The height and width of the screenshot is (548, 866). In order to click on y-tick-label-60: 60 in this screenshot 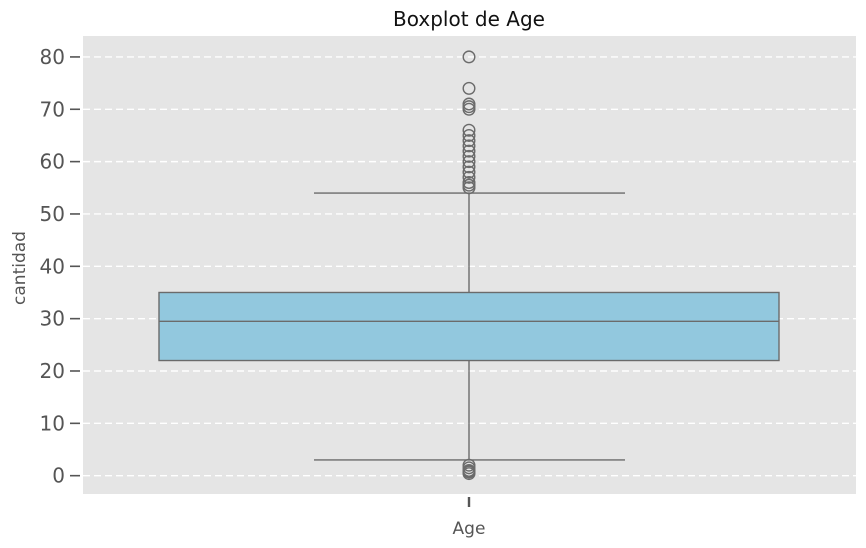, I will do `click(52, 162)`.